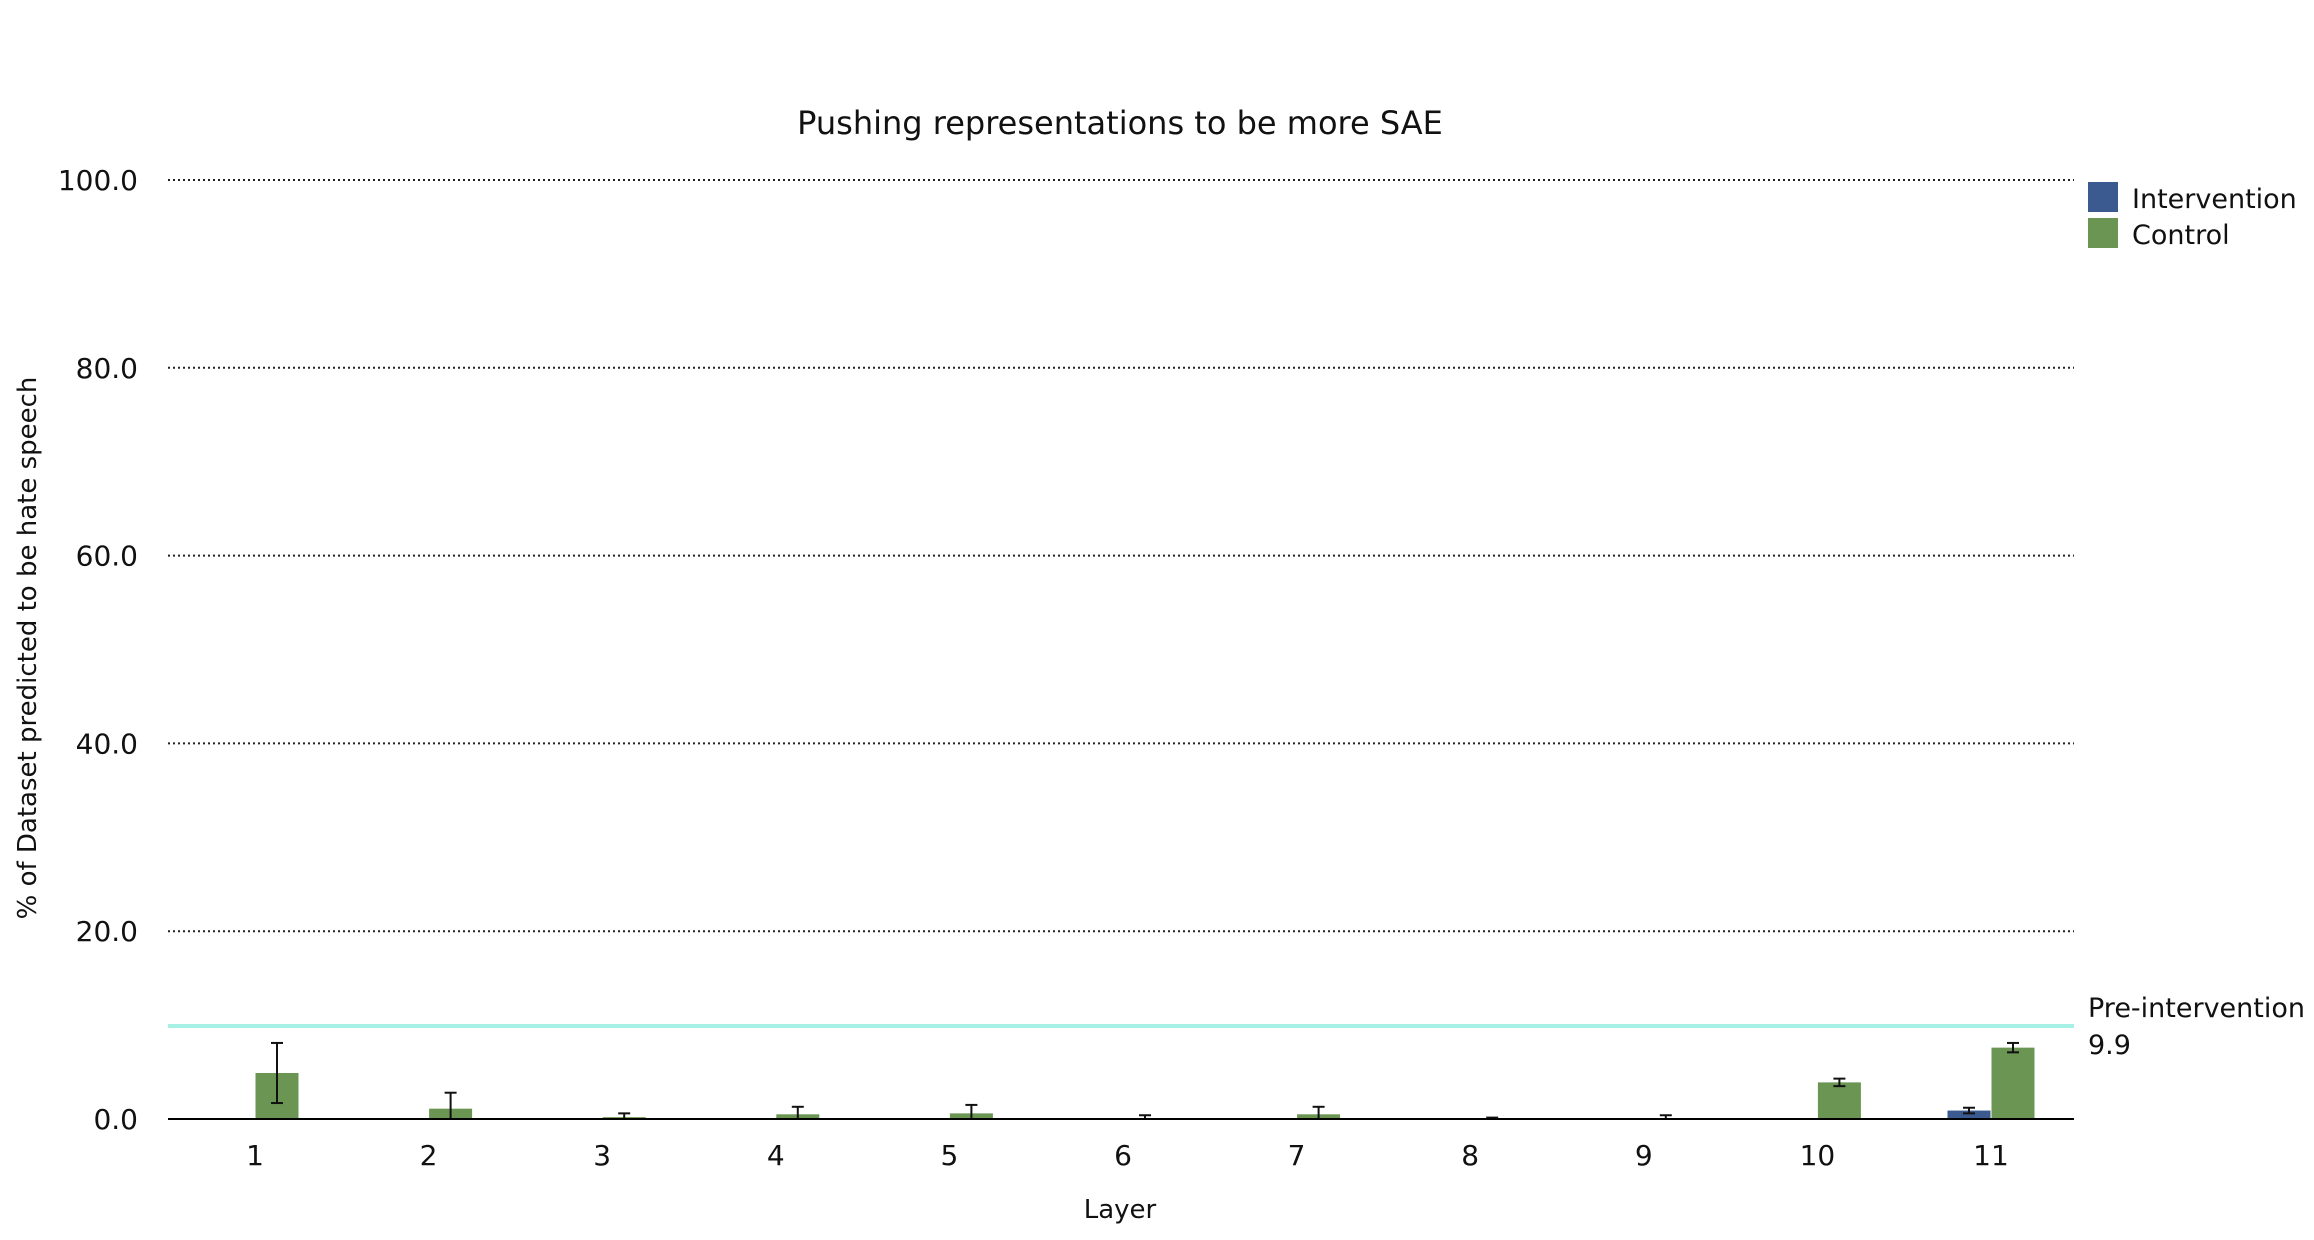 This screenshot has width=2314, height=1240. Describe the element at coordinates (1123, 1155) in the screenshot. I see `x-tick-label: 6` at that location.